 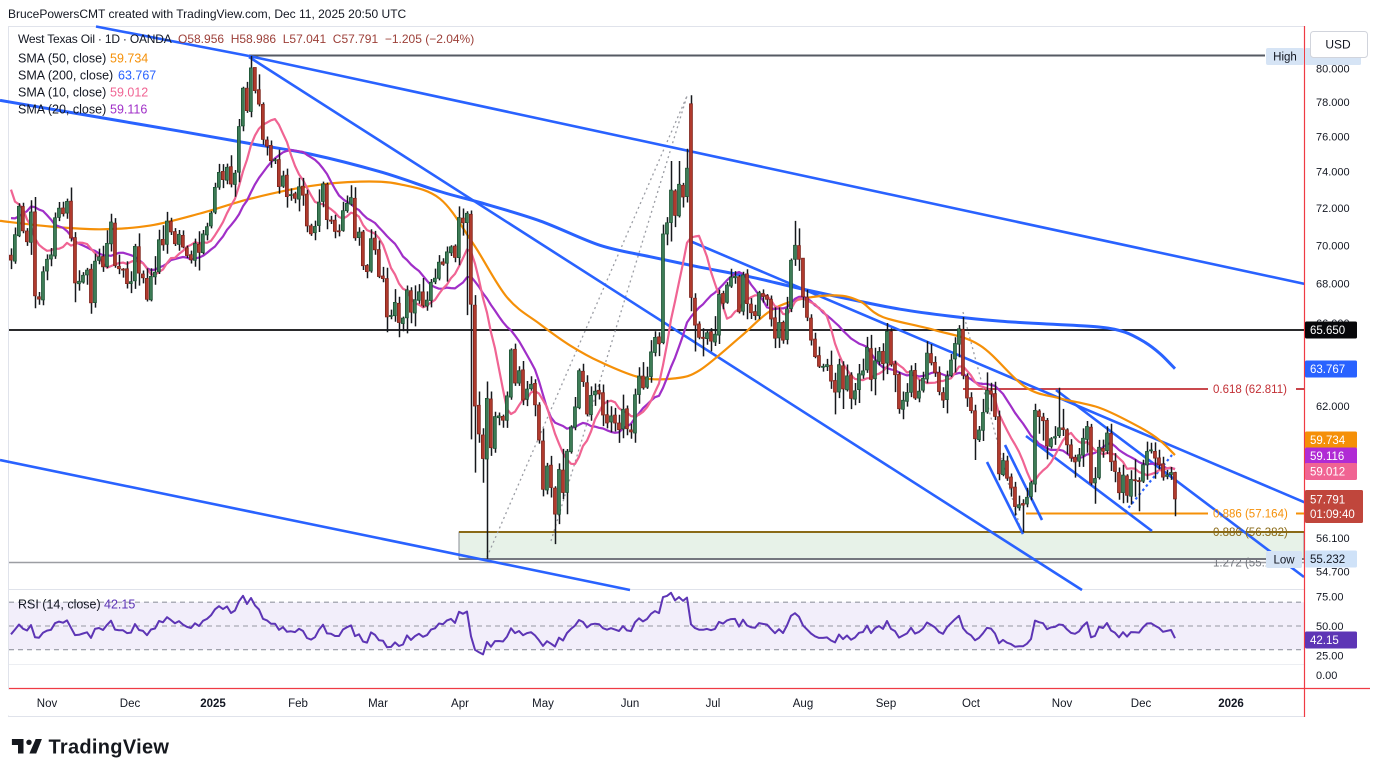 What do you see at coordinates (971, 704) in the screenshot?
I see `svg-text: Oct` at bounding box center [971, 704].